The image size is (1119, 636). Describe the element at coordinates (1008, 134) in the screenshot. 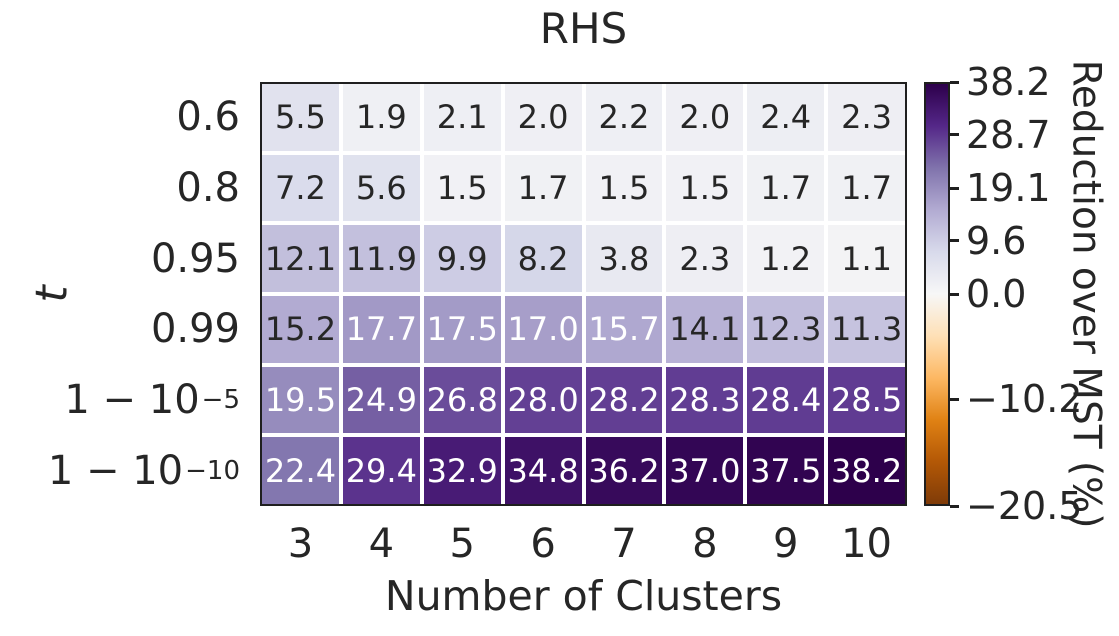

I see `colorbar-tick-label: 28.7` at that location.